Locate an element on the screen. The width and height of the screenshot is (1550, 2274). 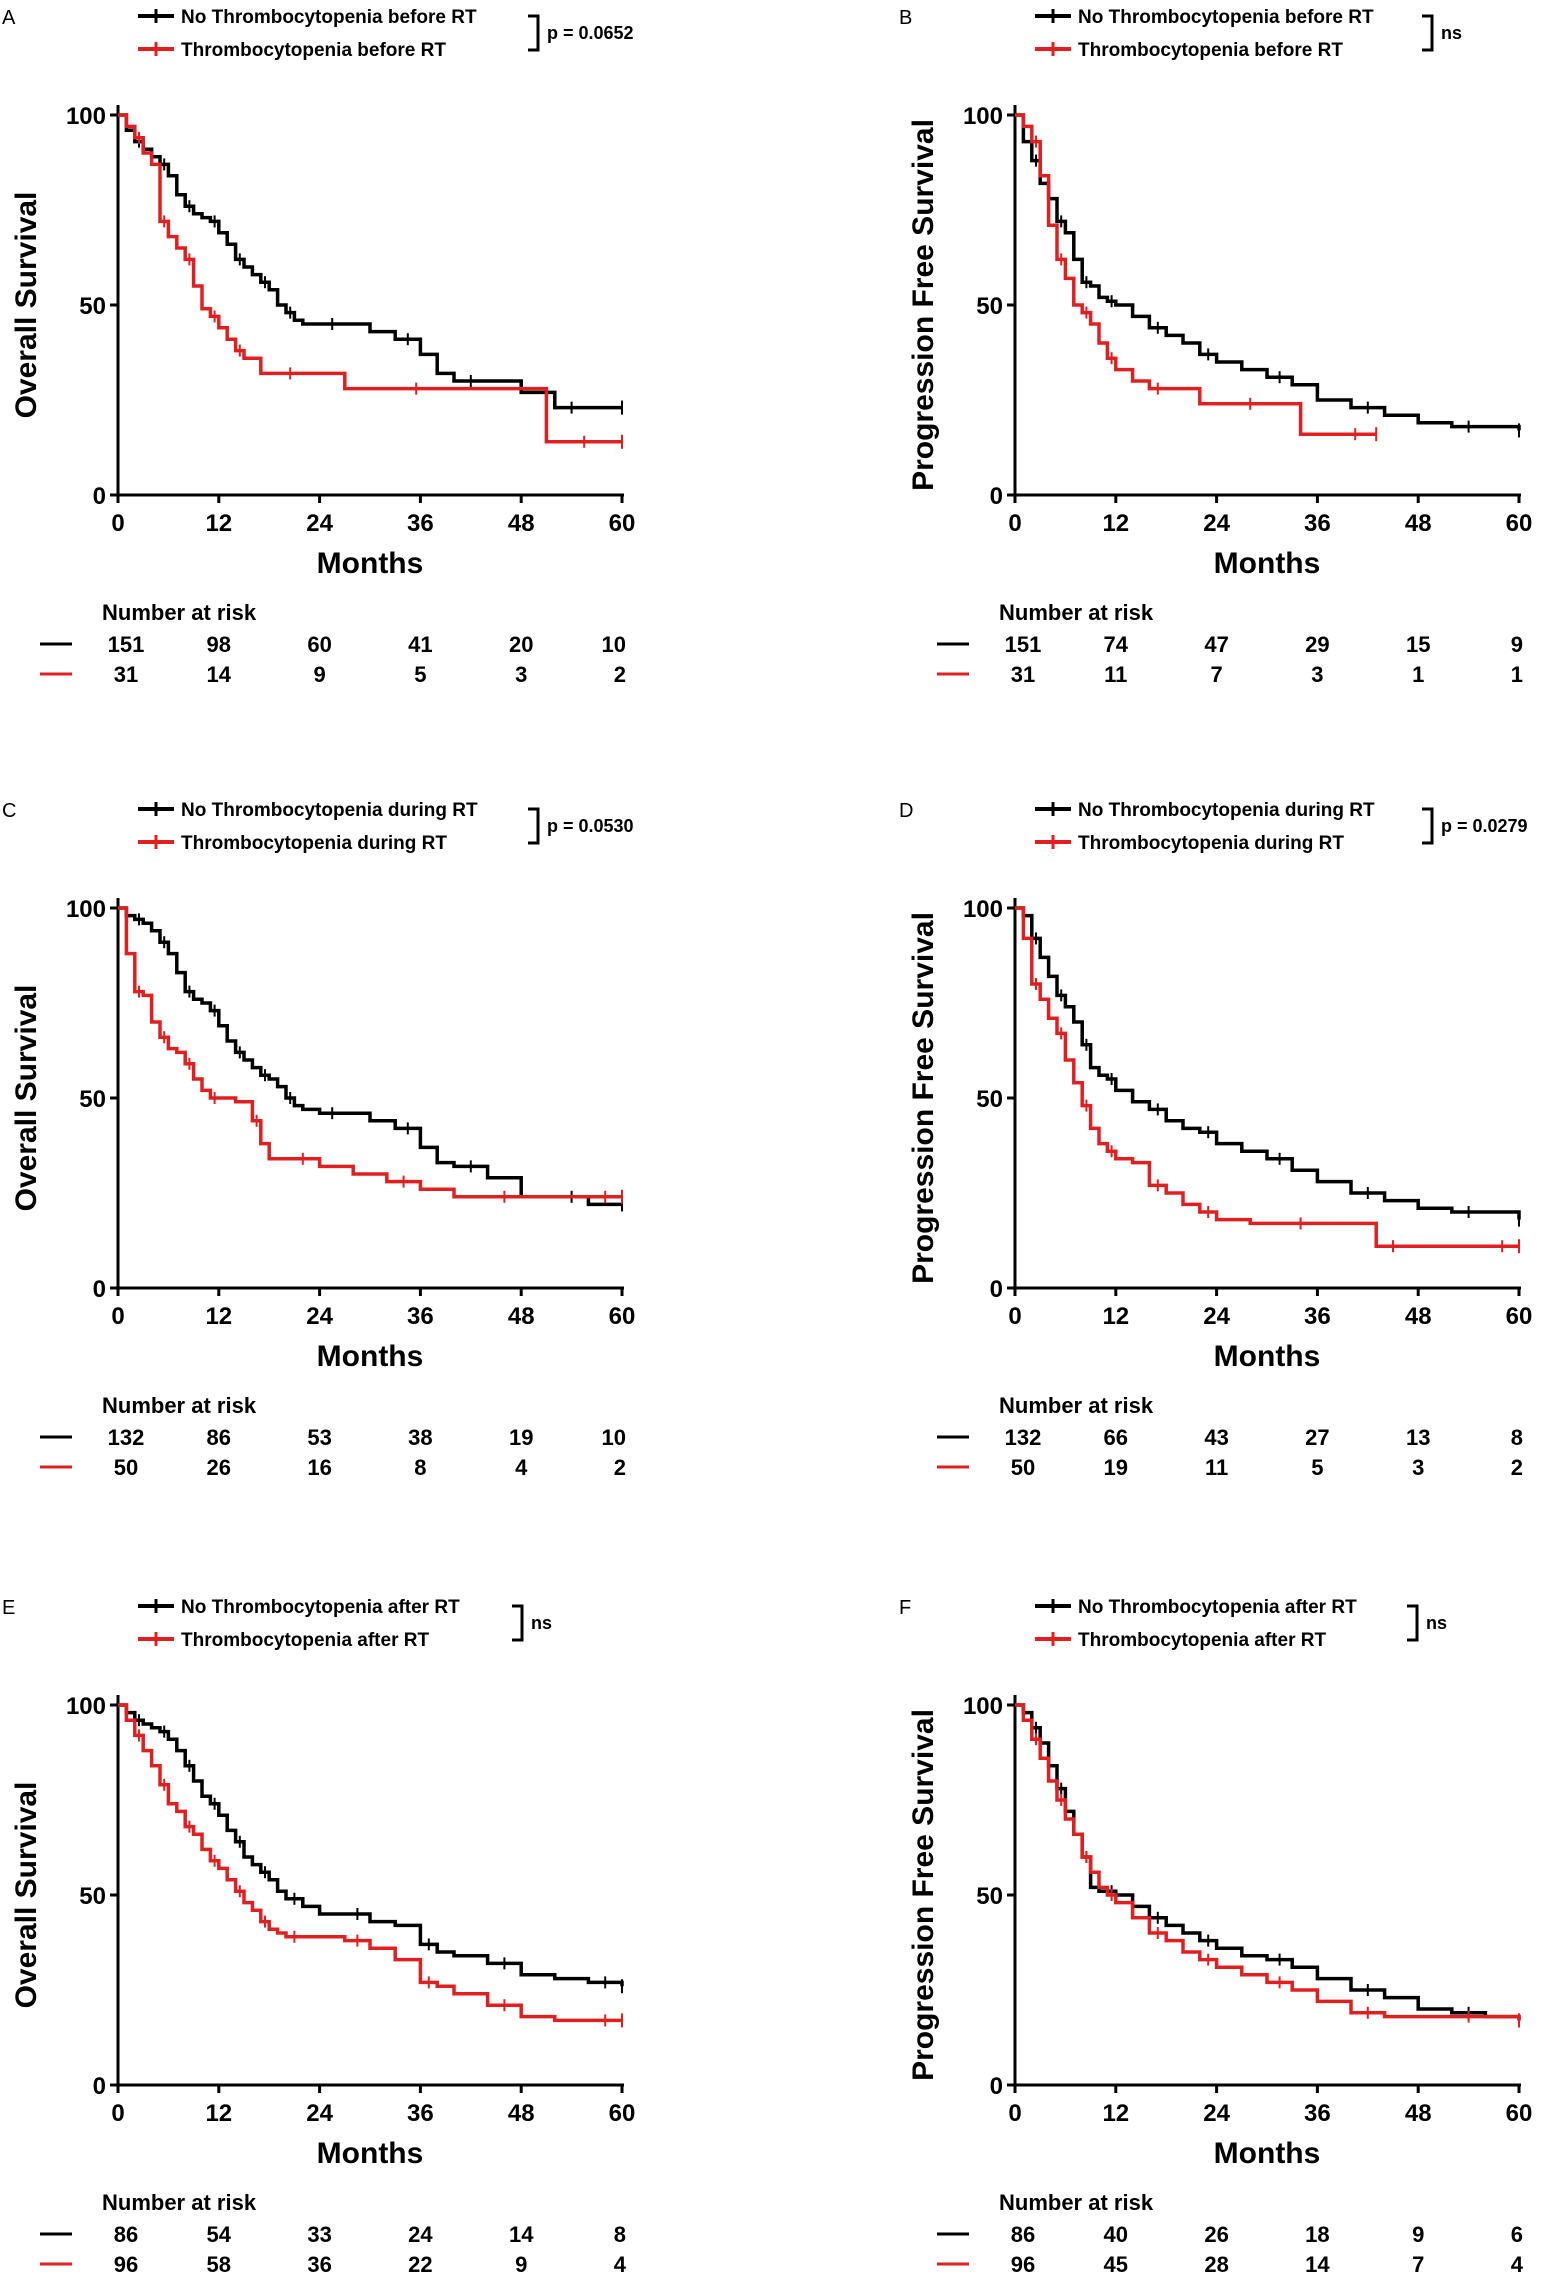
panel-letter: C is located at coordinates (9, 811).